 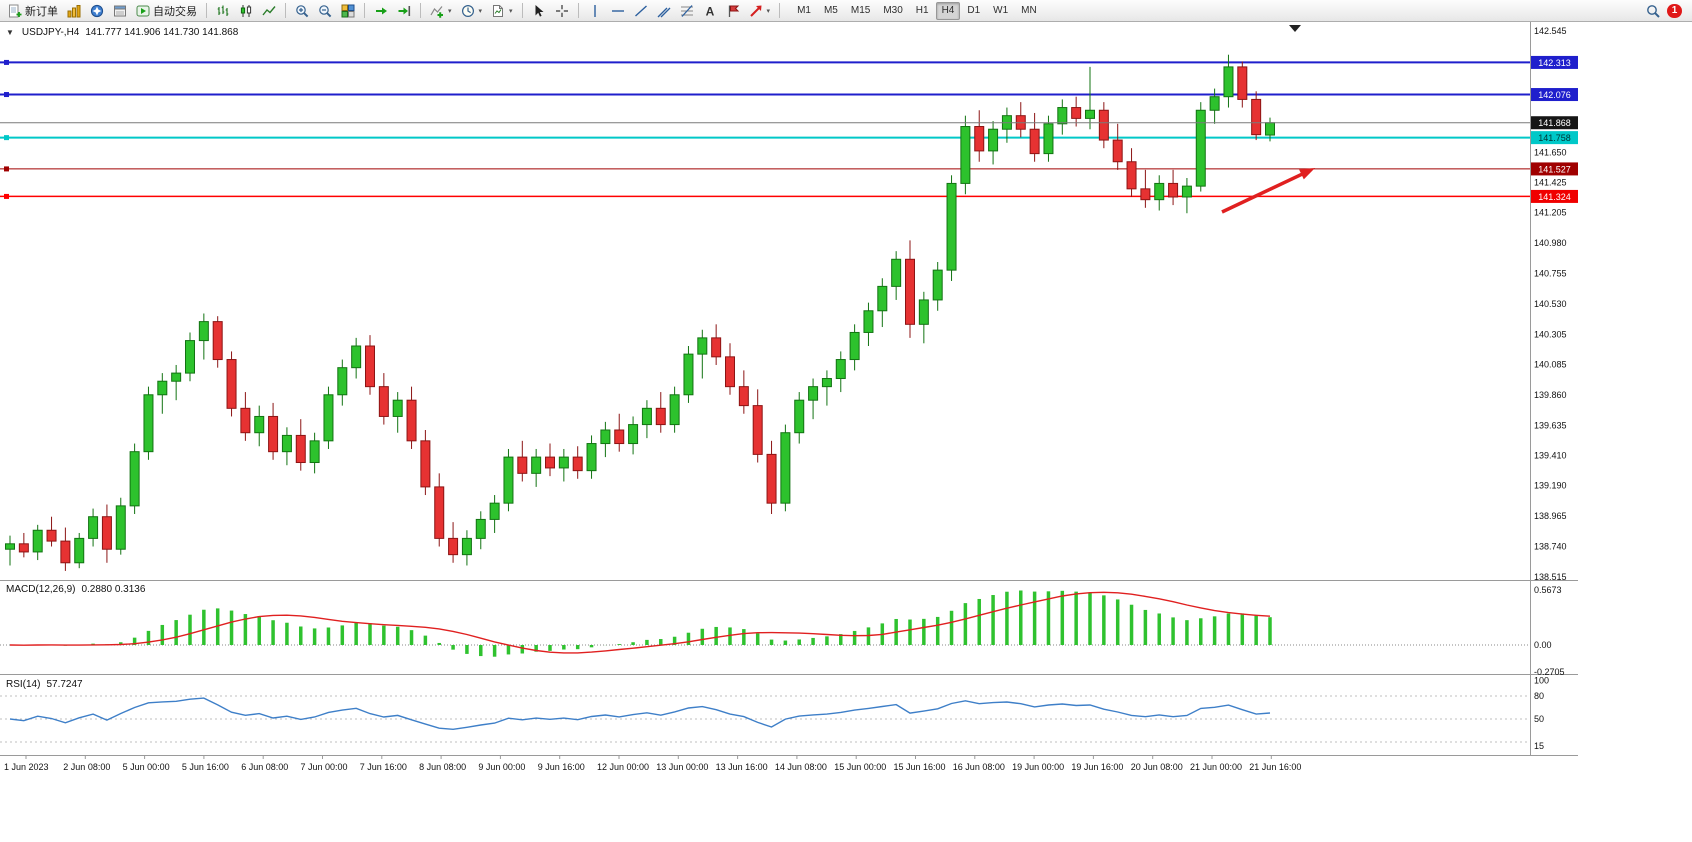 What do you see at coordinates (1275, 767) in the screenshot?
I see `svg-text: 21 Jun 16:00` at bounding box center [1275, 767].